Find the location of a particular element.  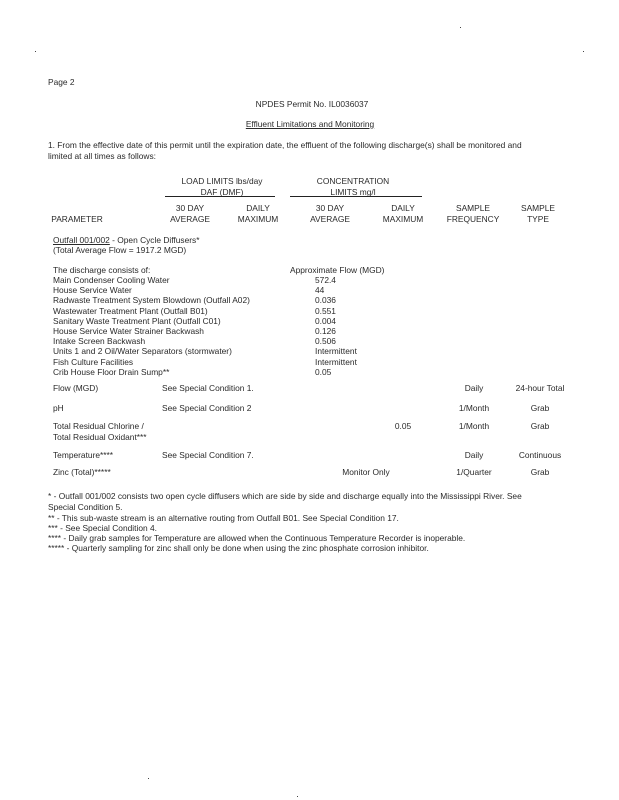

discharge-item-flow: 44 is located at coordinates (320, 290).